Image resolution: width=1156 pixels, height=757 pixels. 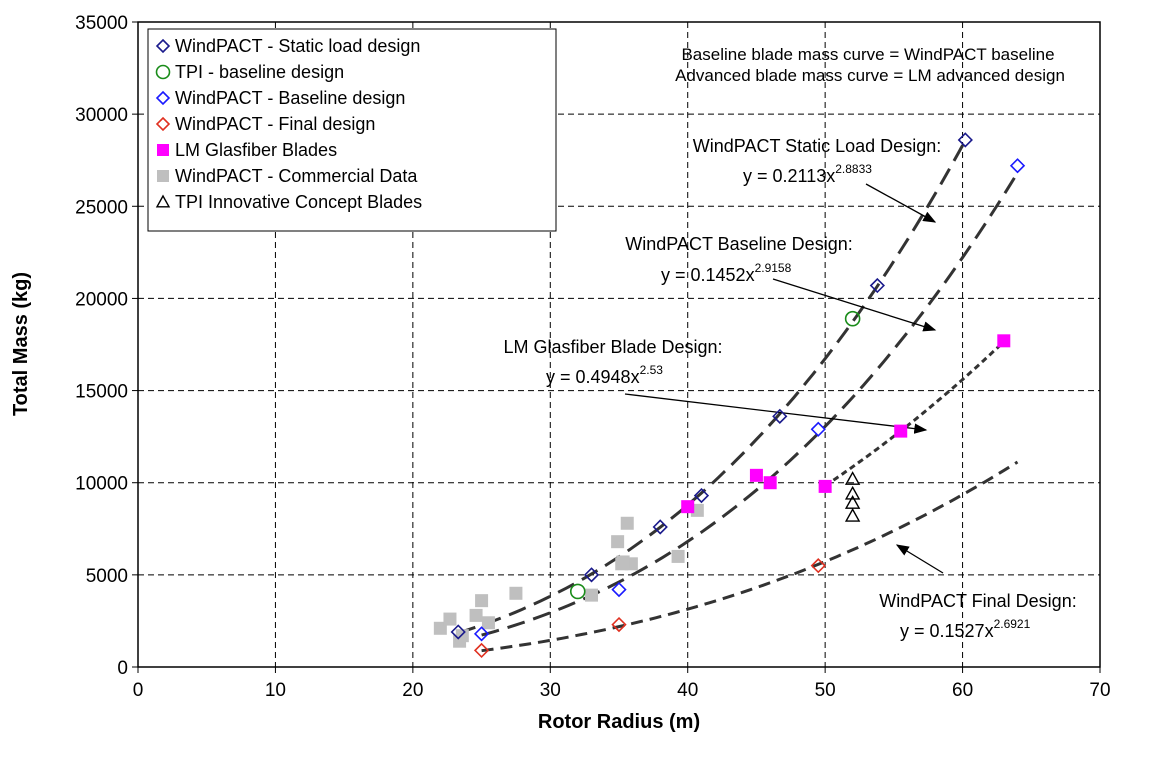 I want to click on y-tick-label: 5000, so click(x=107, y=576).